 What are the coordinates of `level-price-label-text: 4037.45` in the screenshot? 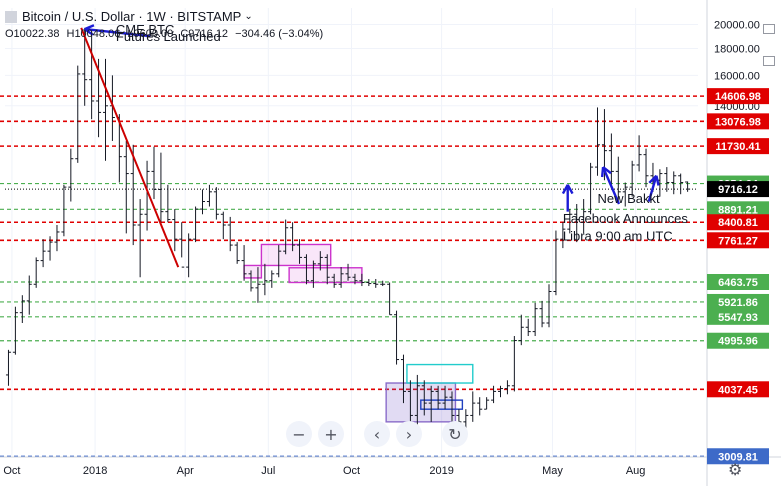 It's located at (738, 390).